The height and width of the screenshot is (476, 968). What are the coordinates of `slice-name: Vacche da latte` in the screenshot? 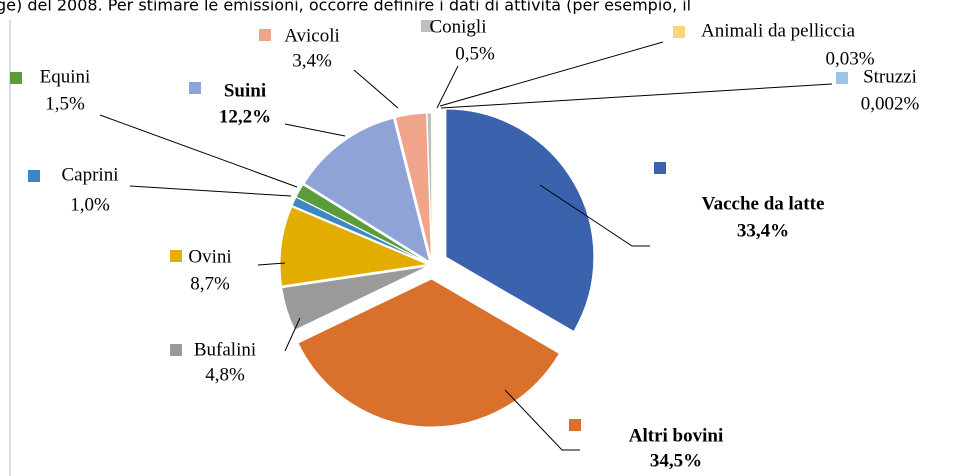 It's located at (763, 203).